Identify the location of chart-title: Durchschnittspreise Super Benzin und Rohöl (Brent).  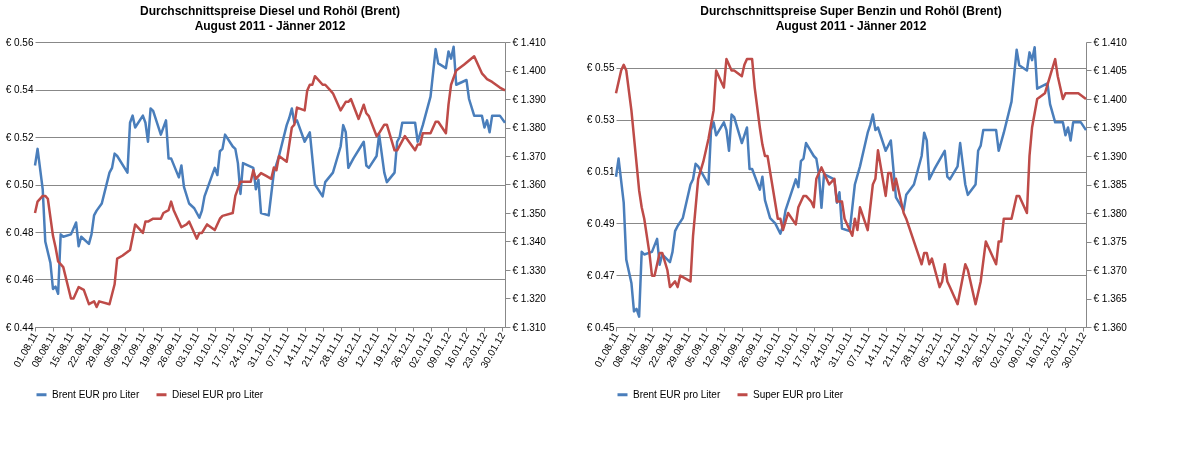
(851, 11).